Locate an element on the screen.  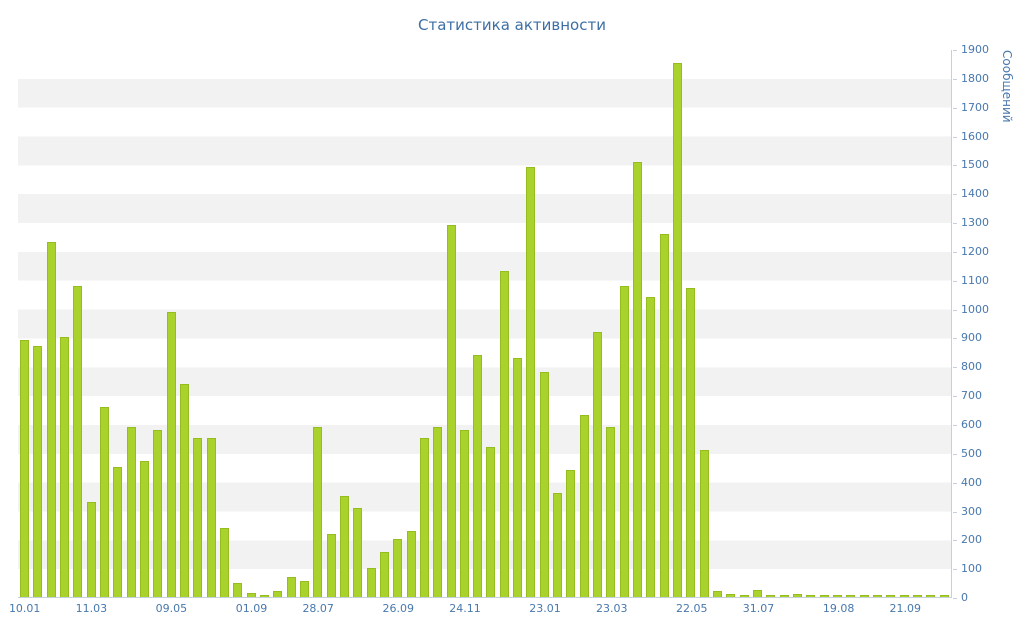
y-tick-label: 0 is located at coordinates (964, 597).